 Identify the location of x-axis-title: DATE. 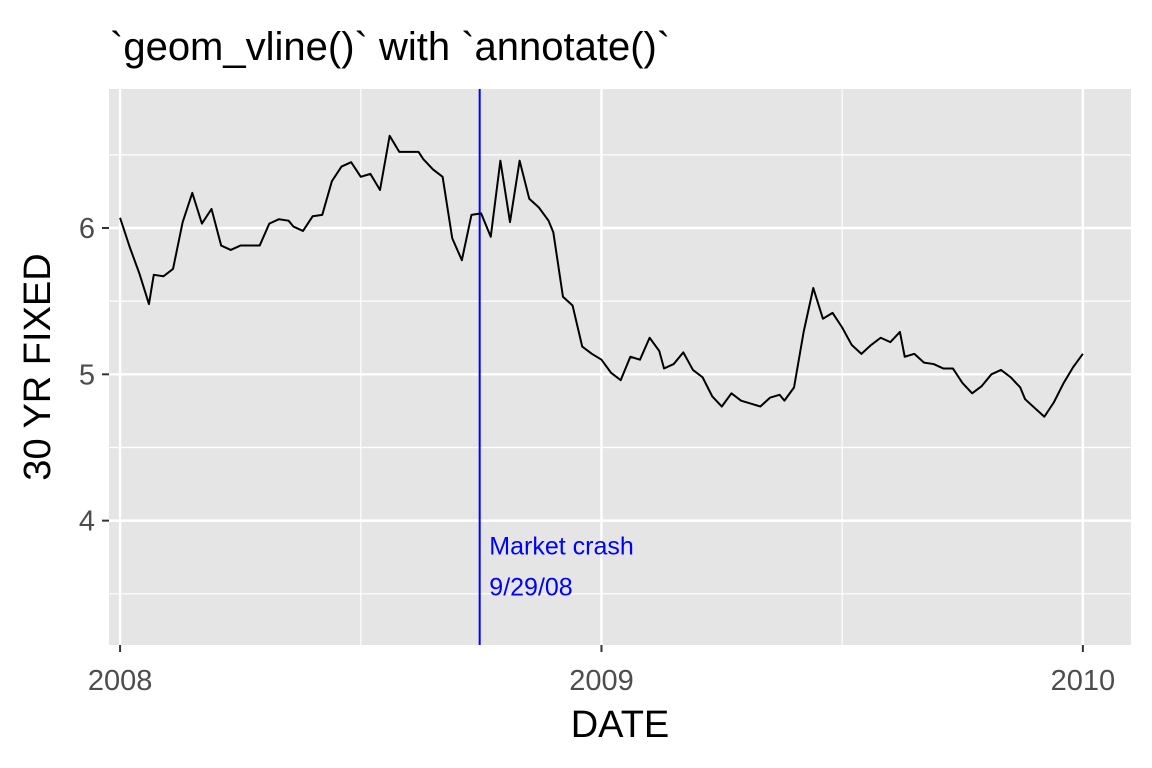
(620, 725).